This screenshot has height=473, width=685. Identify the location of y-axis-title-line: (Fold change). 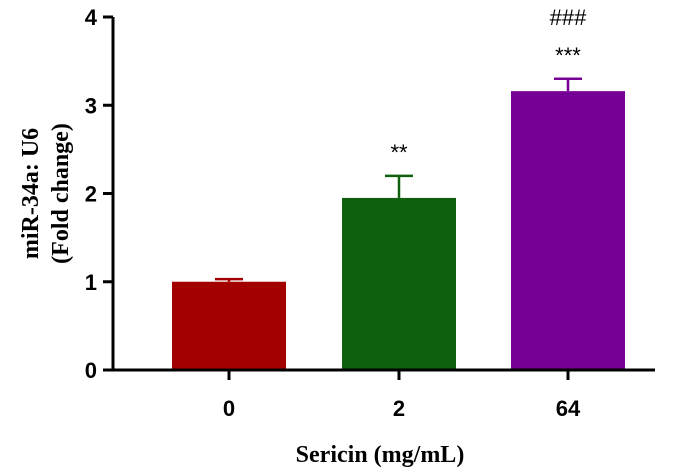
(61, 193).